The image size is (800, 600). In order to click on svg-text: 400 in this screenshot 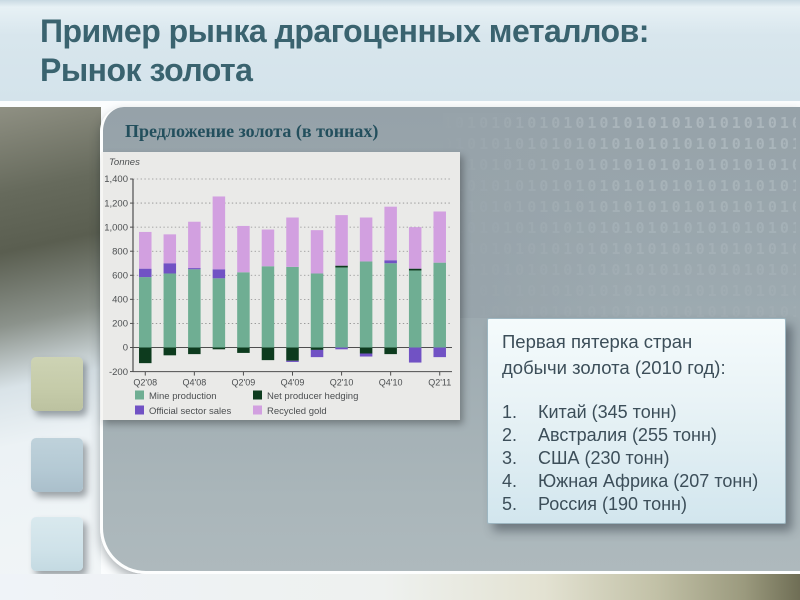, I will do `click(120, 300)`.